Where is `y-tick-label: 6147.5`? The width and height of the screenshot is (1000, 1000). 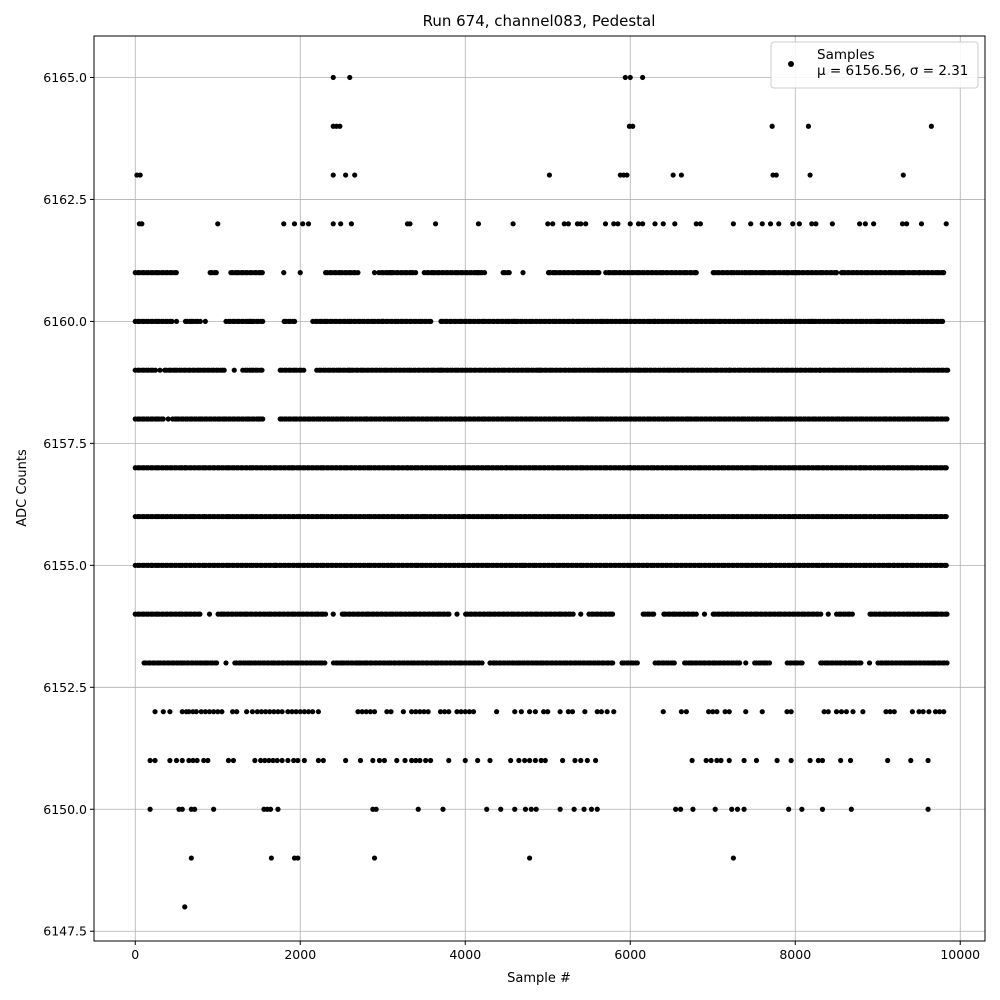 y-tick-label: 6147.5 is located at coordinates (65, 931).